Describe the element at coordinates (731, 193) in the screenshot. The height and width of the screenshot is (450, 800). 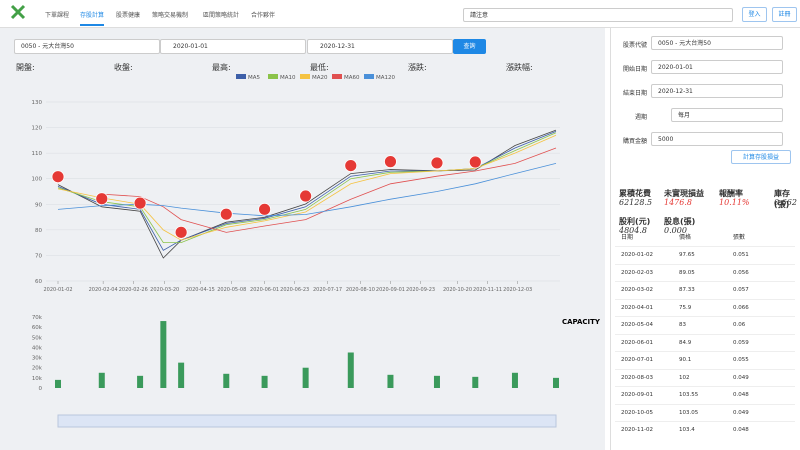
I see `stat-label: 報酬率` at that location.